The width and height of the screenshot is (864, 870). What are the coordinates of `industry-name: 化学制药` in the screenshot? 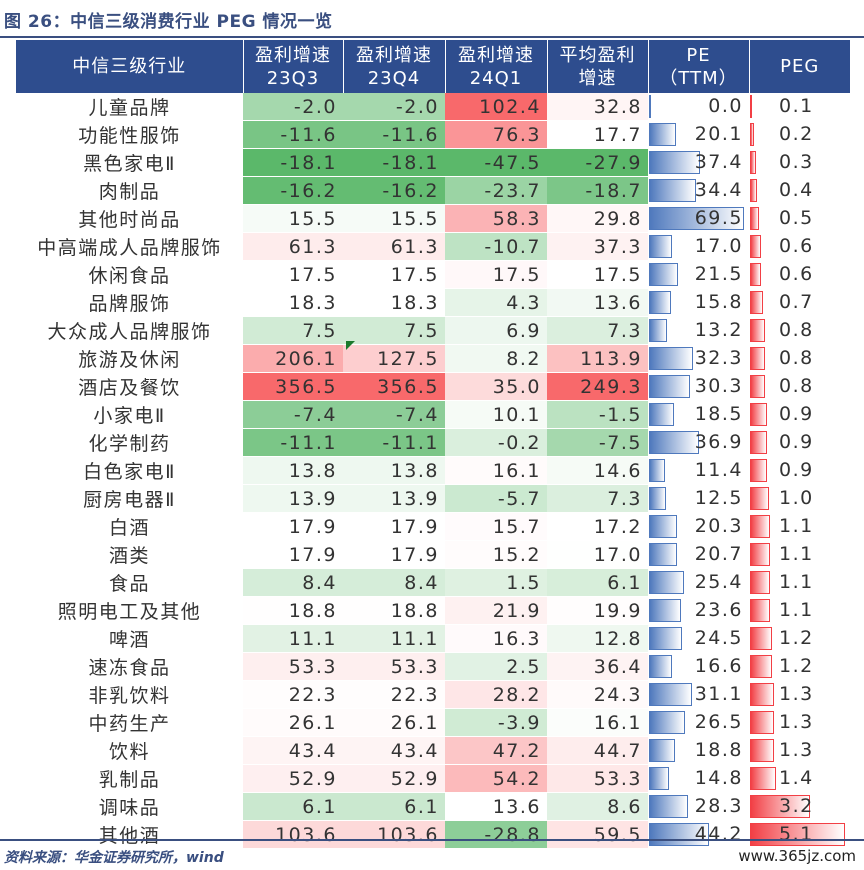 It's located at (129, 442).